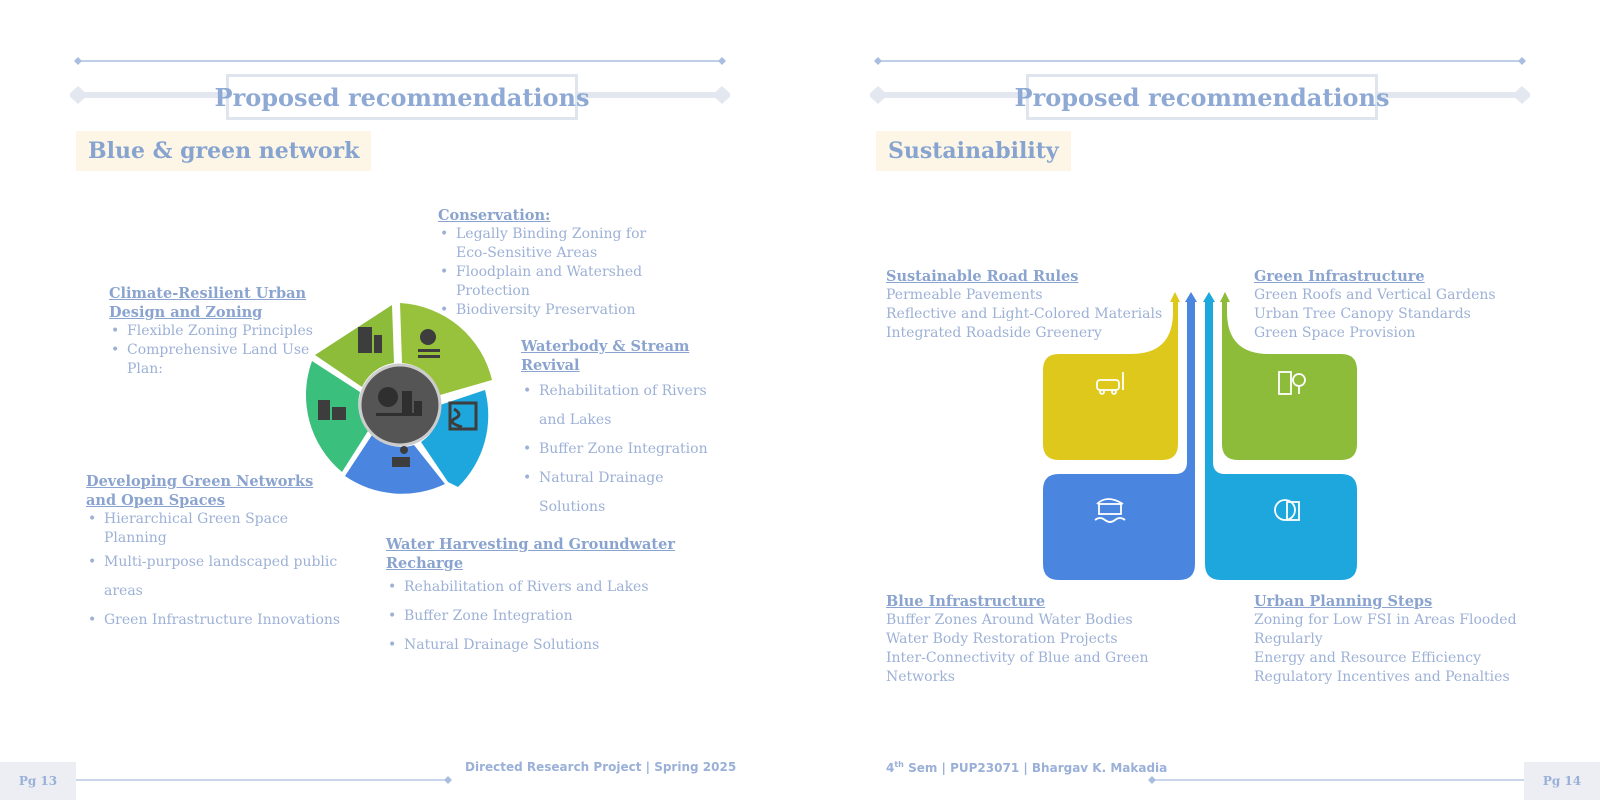 The image size is (1600, 800). Describe the element at coordinates (224, 151) in the screenshot. I see `section-subtitle: Blue & green network` at that location.